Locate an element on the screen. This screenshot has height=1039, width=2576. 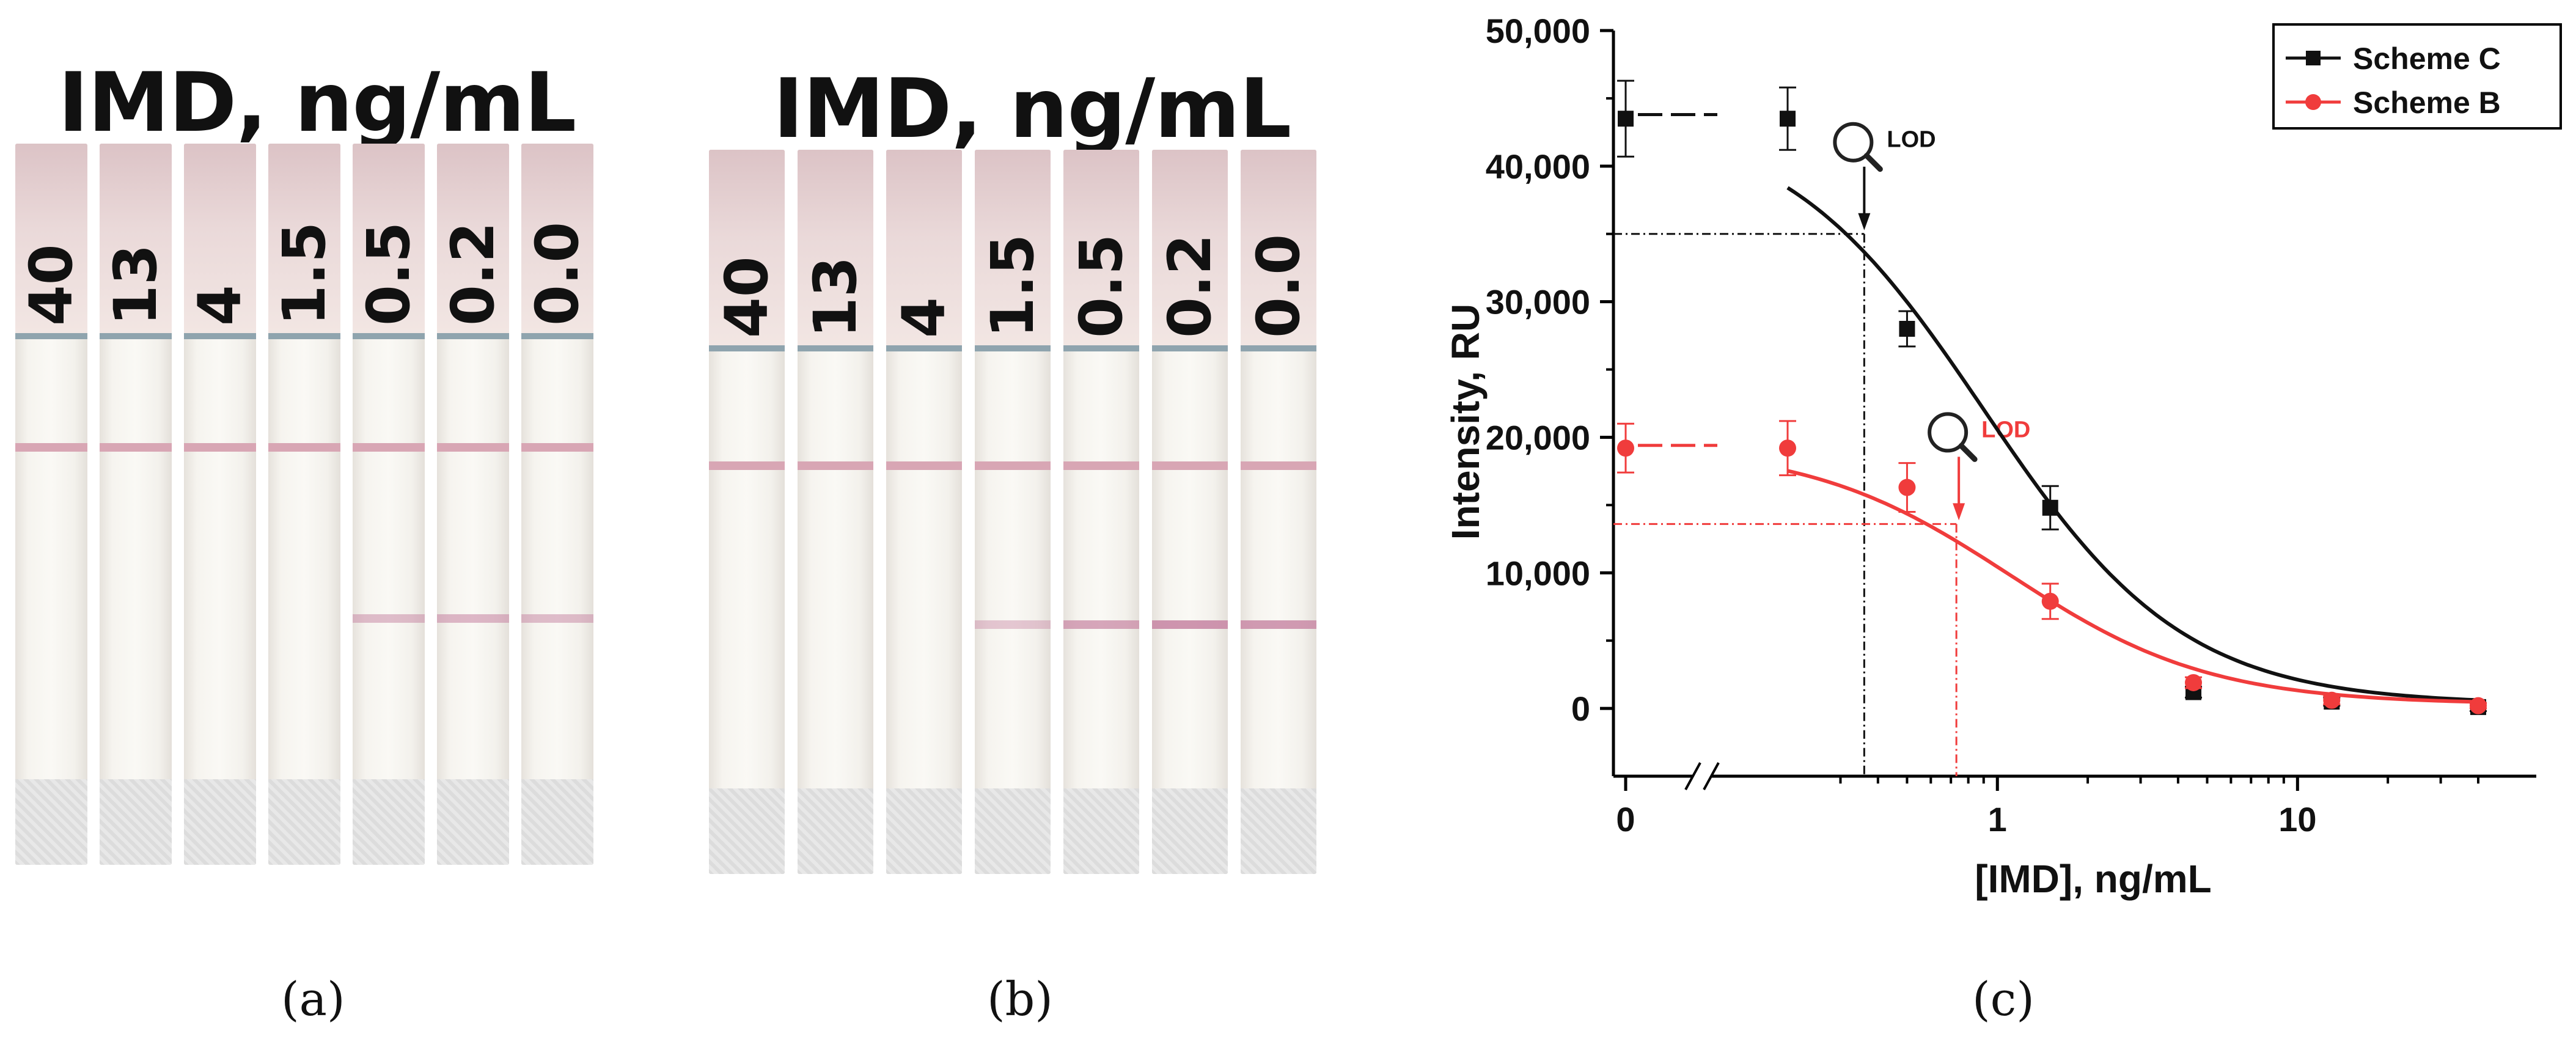
test-strip: 0.5 is located at coordinates (389, 504).